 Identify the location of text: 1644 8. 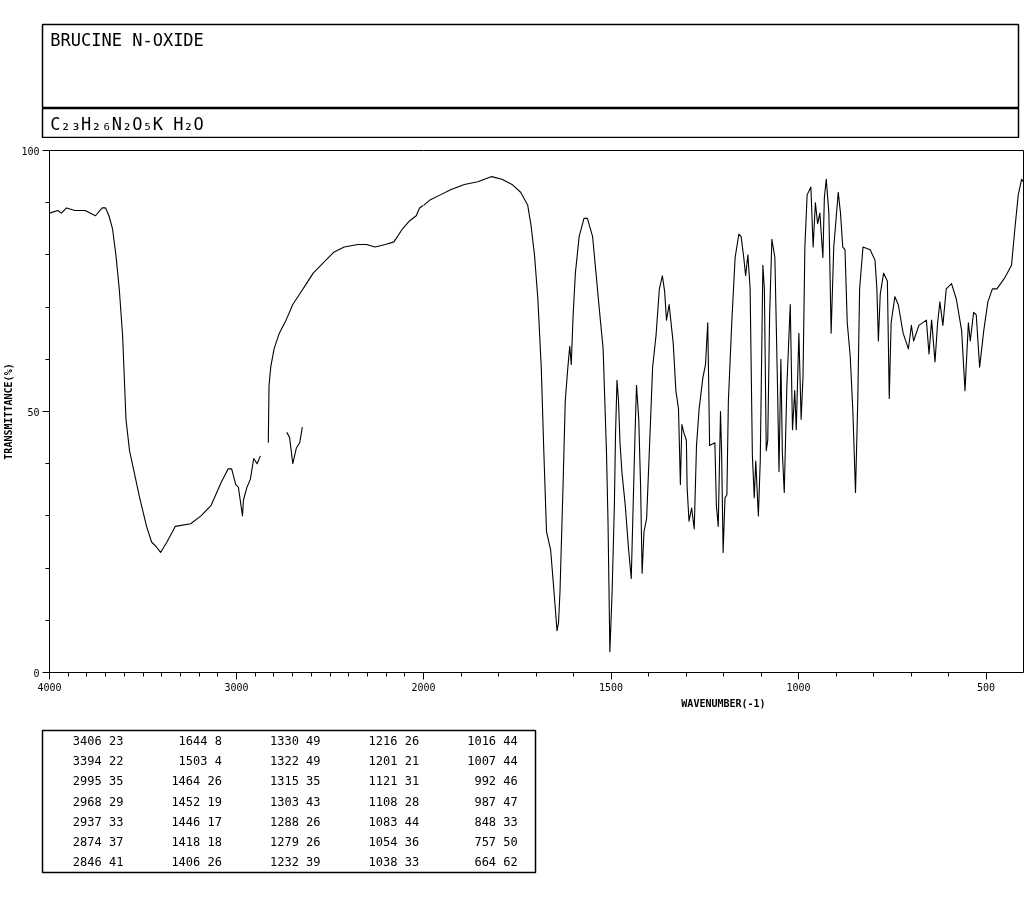
(200, 740).